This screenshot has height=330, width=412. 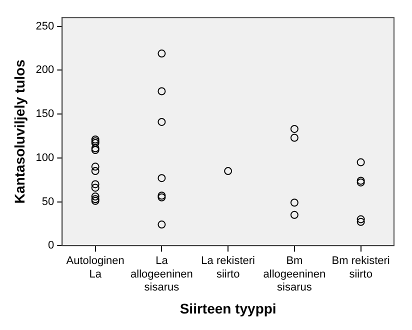 I want to click on y-tick-label: 150, so click(x=45, y=114).